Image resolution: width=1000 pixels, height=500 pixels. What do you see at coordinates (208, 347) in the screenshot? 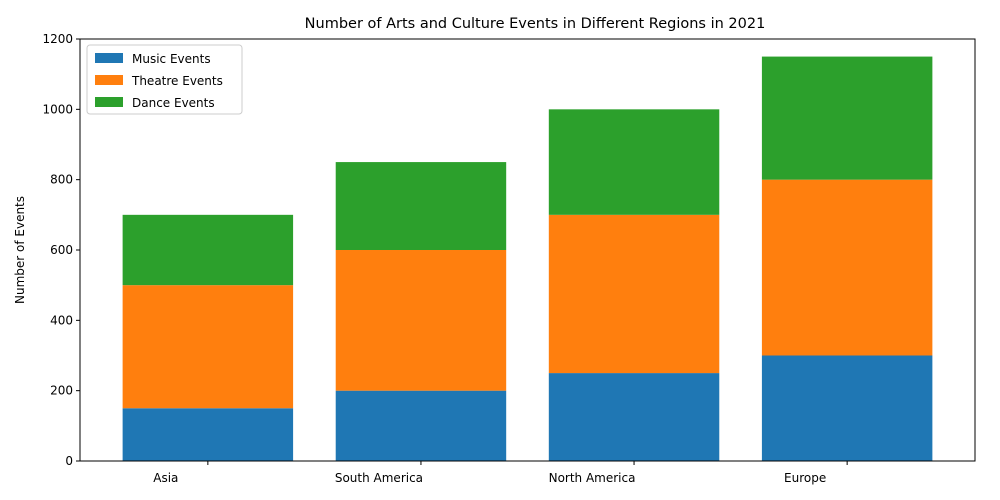
I see `bar-theatre-events-asia` at bounding box center [208, 347].